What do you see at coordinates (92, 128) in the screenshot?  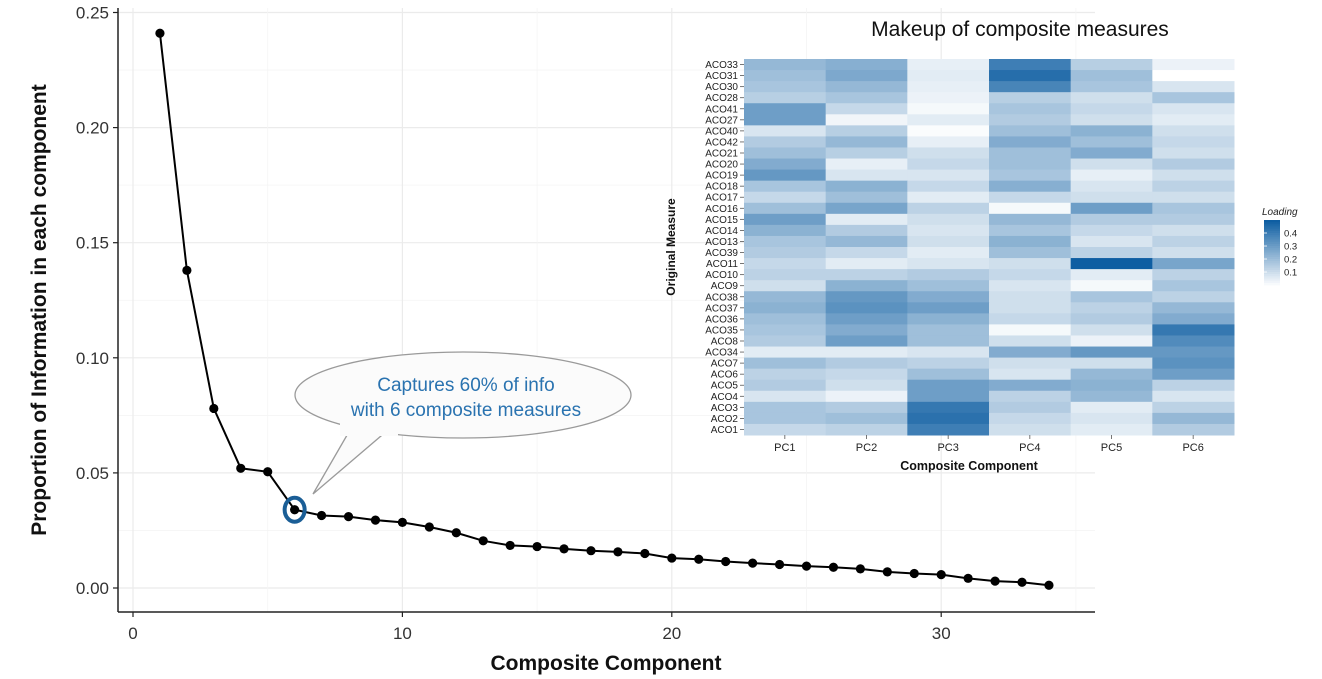 I see `y-tick-label: 0.20` at bounding box center [92, 128].